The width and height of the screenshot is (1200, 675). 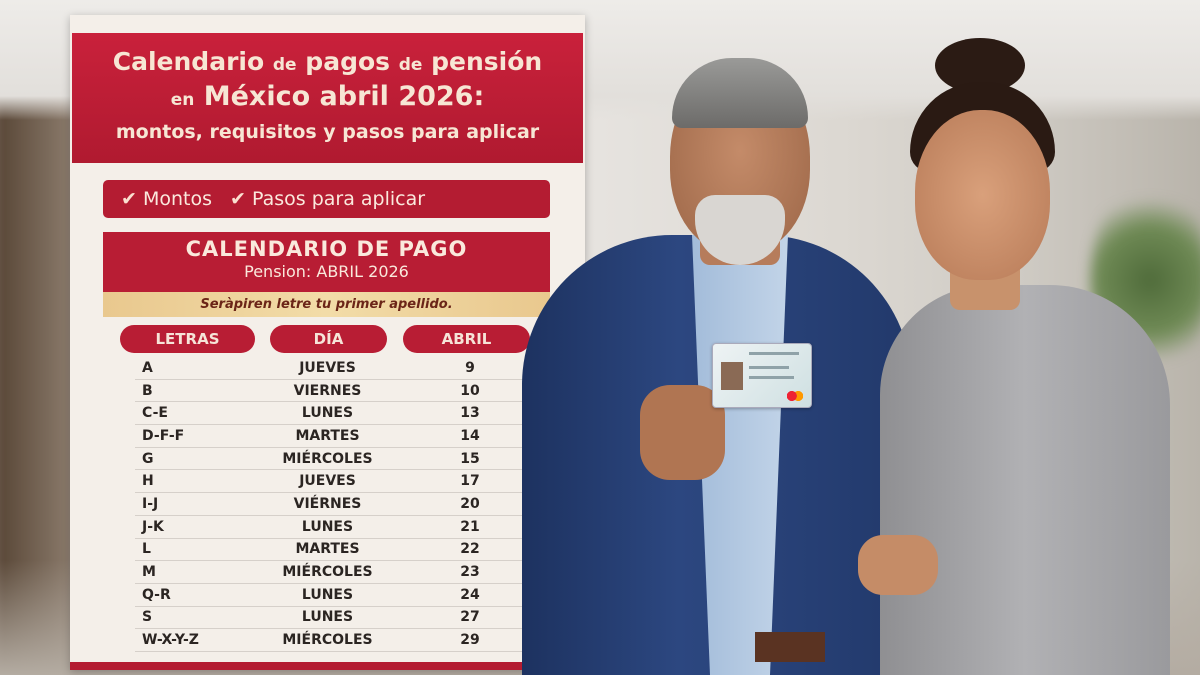 I want to click on day-cell: VIERNES, so click(x=327, y=390).